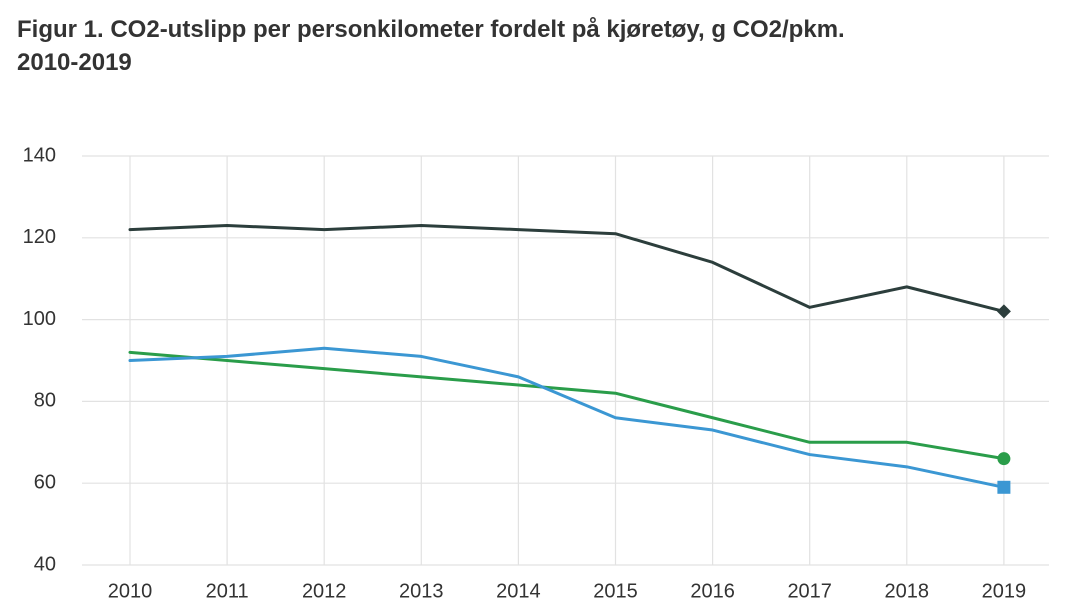 The height and width of the screenshot is (610, 1067). I want to click on x-axis: 2010 2011 2012 2013 2014 2015 2016 2017 2018 2019, so click(567, 591).